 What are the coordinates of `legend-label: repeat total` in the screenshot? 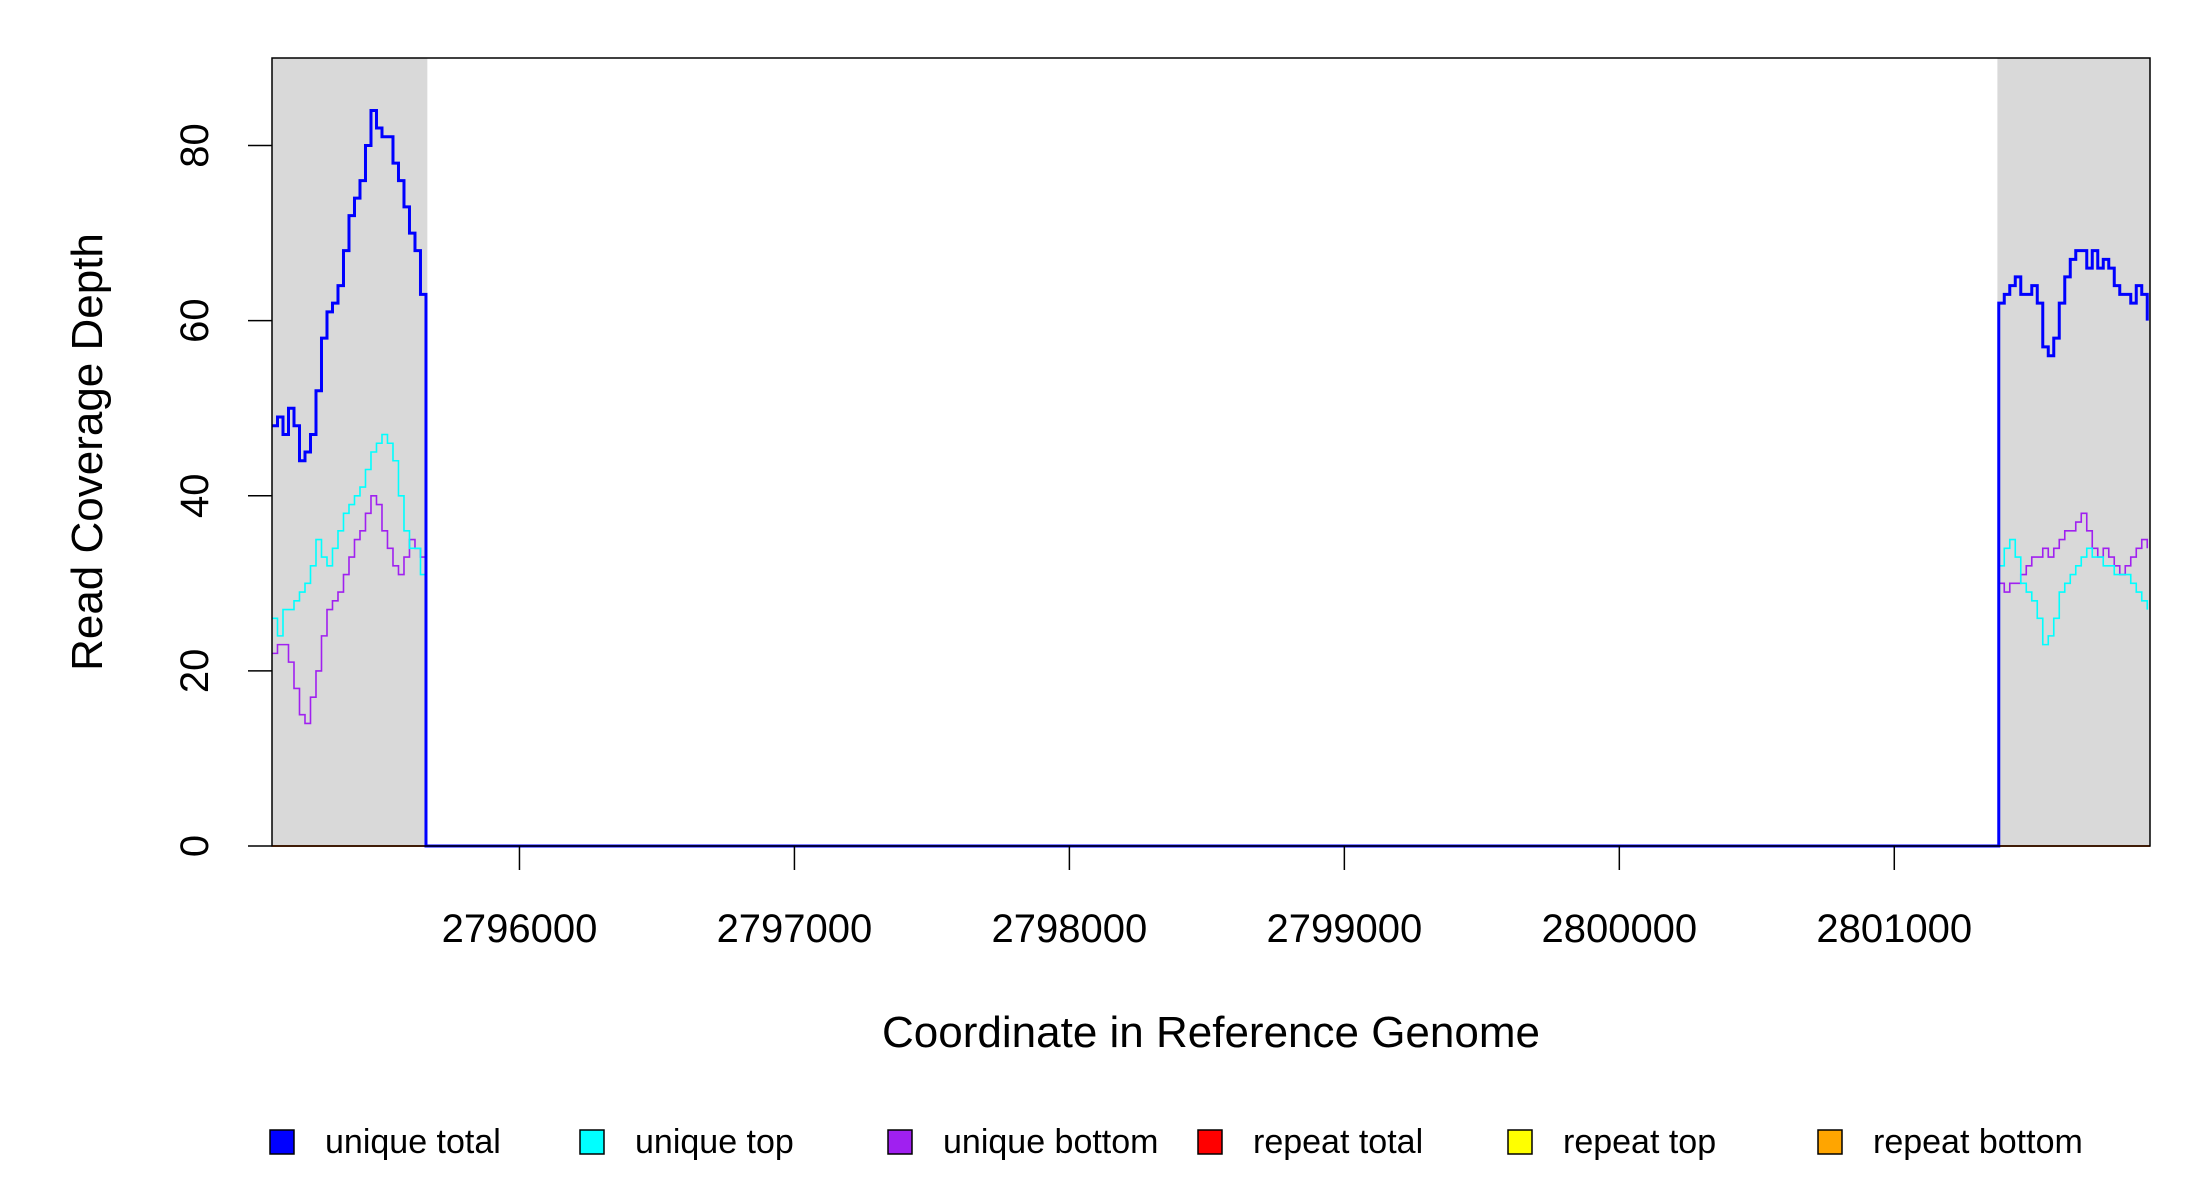 It's located at (1338, 1142).